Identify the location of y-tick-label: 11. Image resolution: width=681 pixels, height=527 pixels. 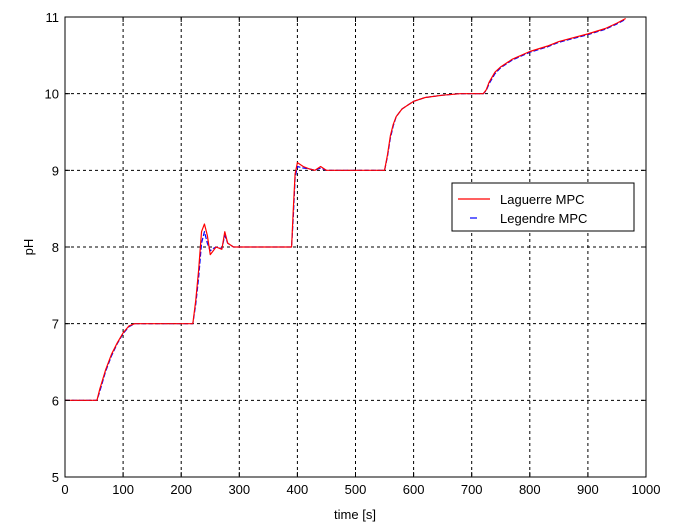
(53, 17).